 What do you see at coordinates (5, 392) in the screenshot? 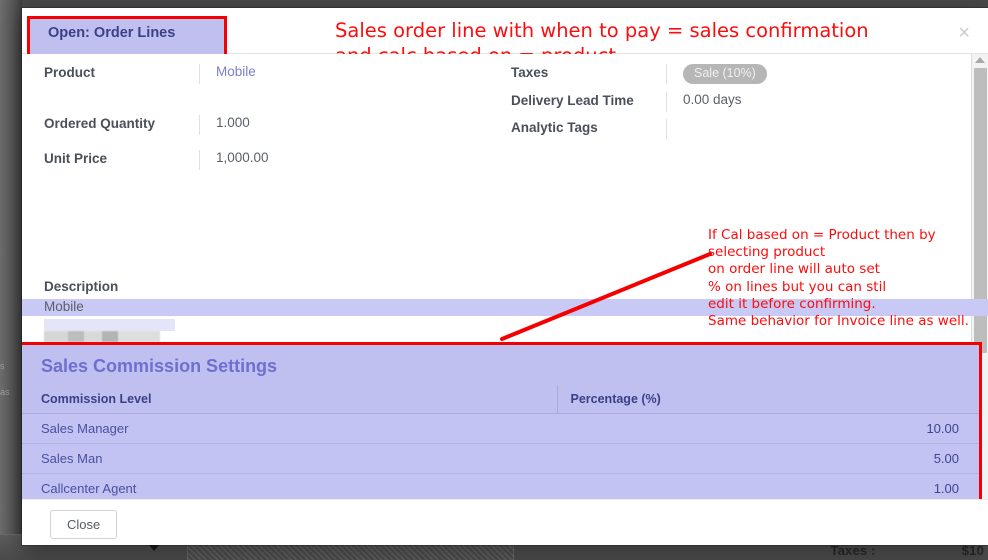
I see `background-ghost-line-2: as` at bounding box center [5, 392].